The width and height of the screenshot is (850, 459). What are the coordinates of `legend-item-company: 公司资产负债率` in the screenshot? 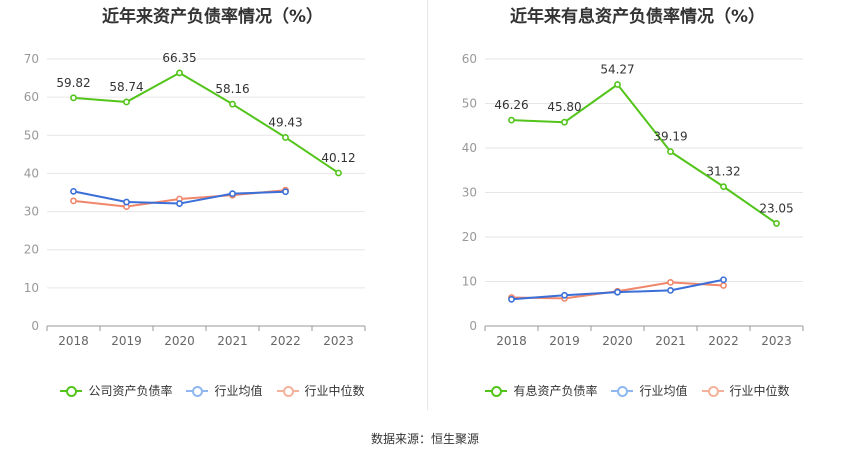 It's located at (116, 390).